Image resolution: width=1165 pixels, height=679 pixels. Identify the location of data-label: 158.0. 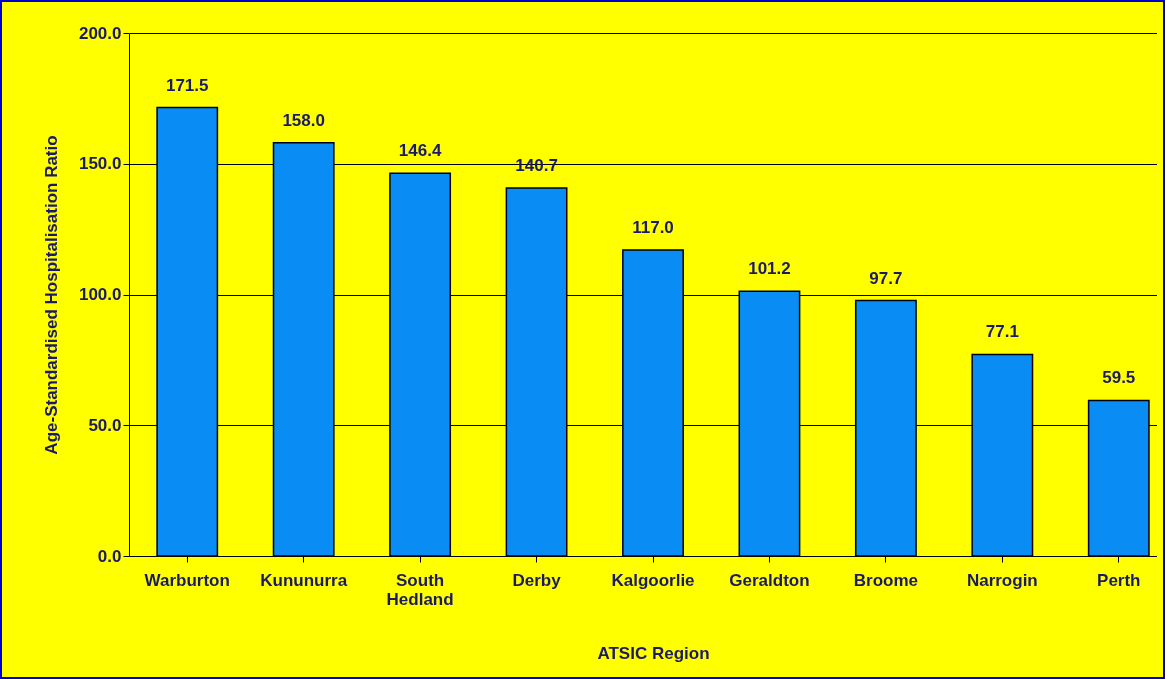
(303, 120).